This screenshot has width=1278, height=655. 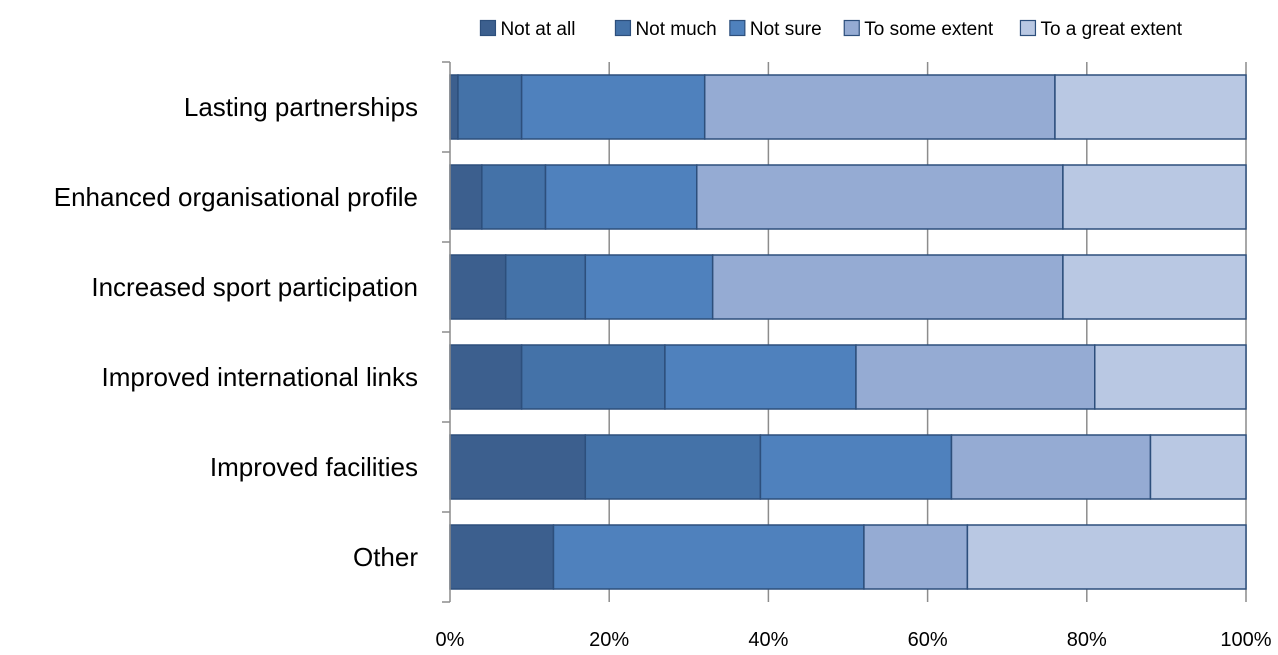 What do you see at coordinates (929, 29) in the screenshot?
I see `legend-label: To some extent` at bounding box center [929, 29].